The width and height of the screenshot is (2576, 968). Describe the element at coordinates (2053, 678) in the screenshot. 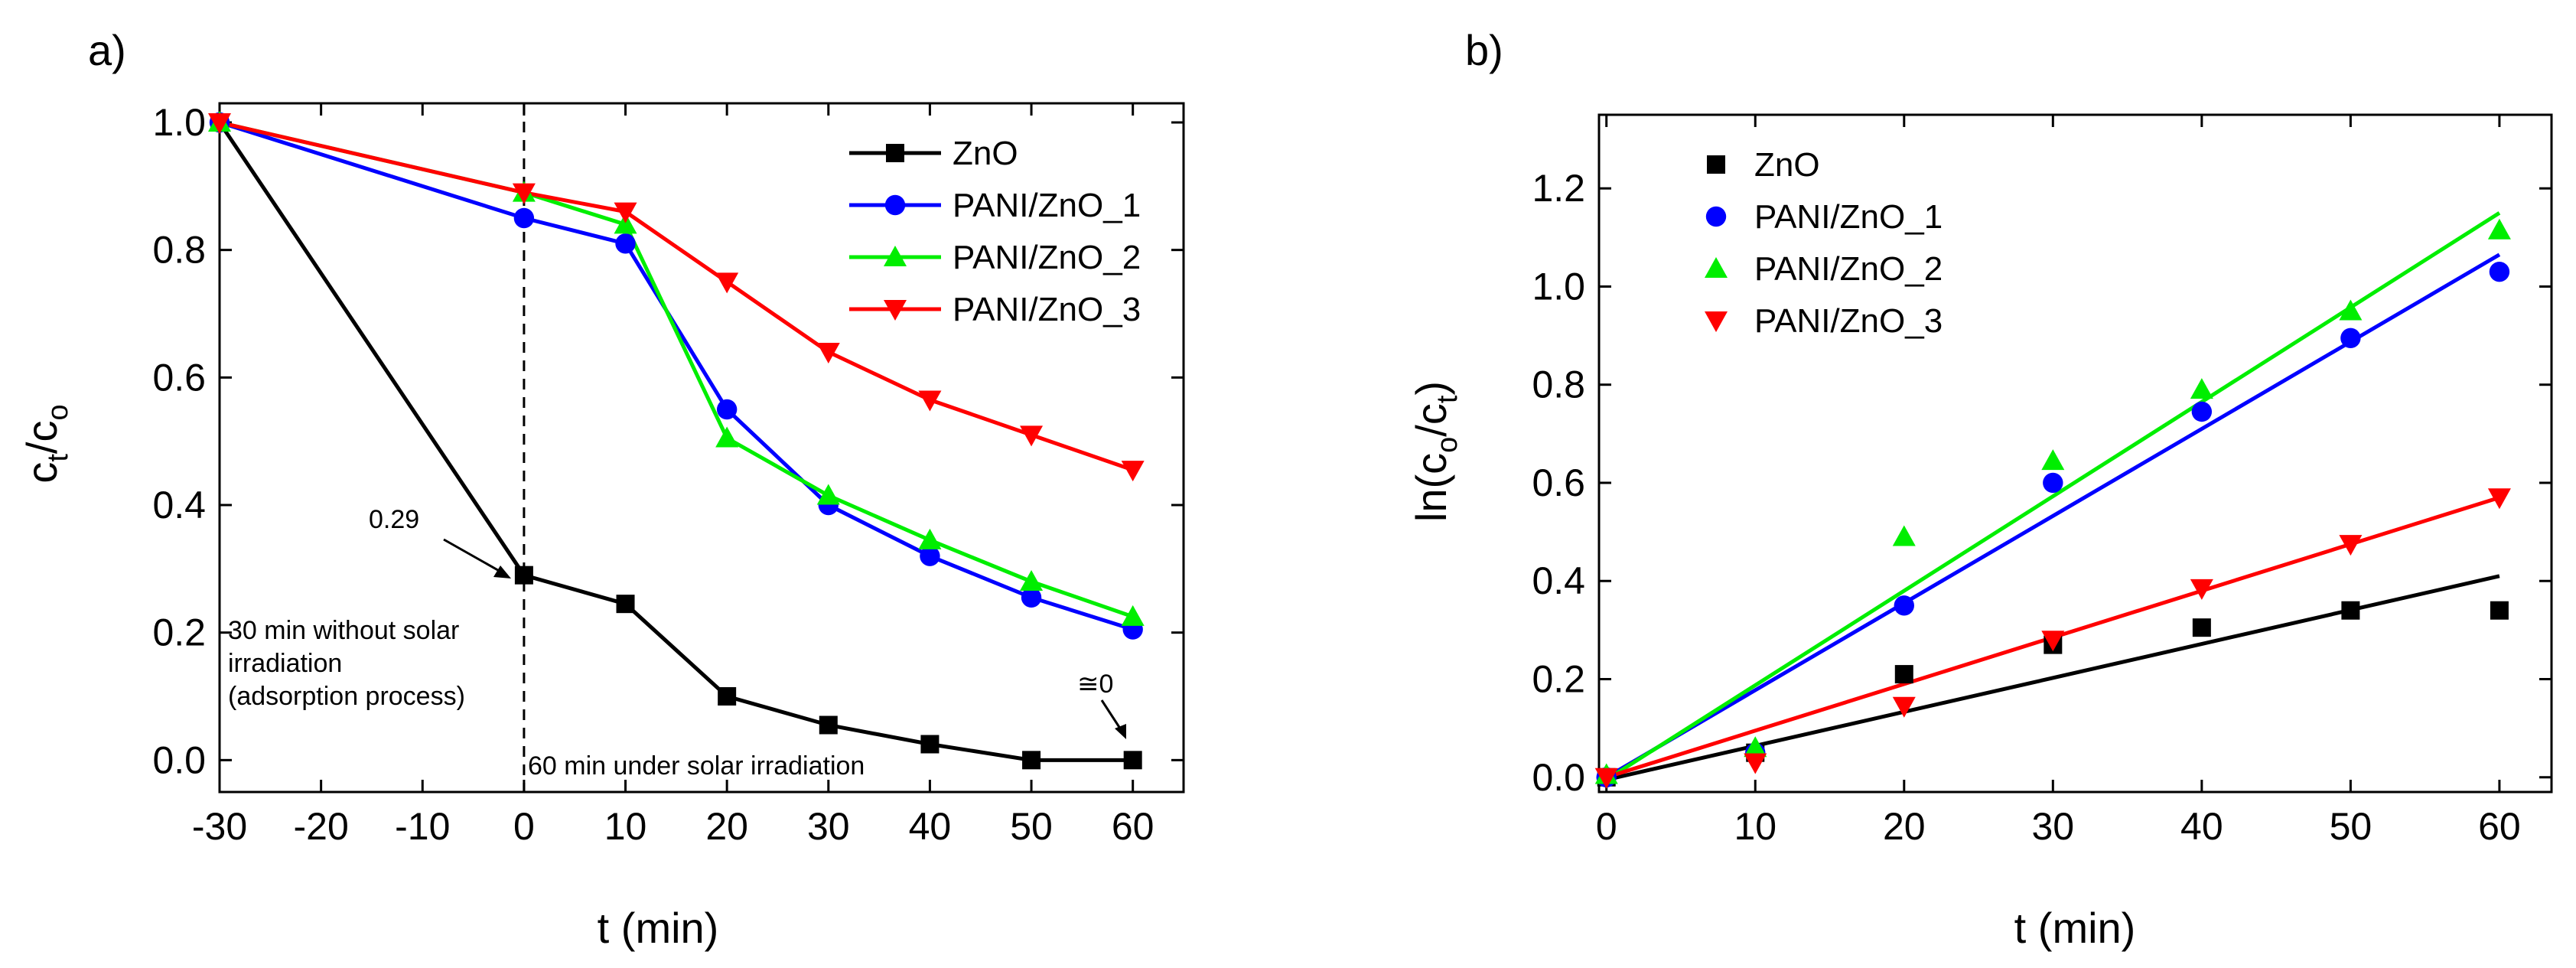

I see `fit-line-zno` at that location.